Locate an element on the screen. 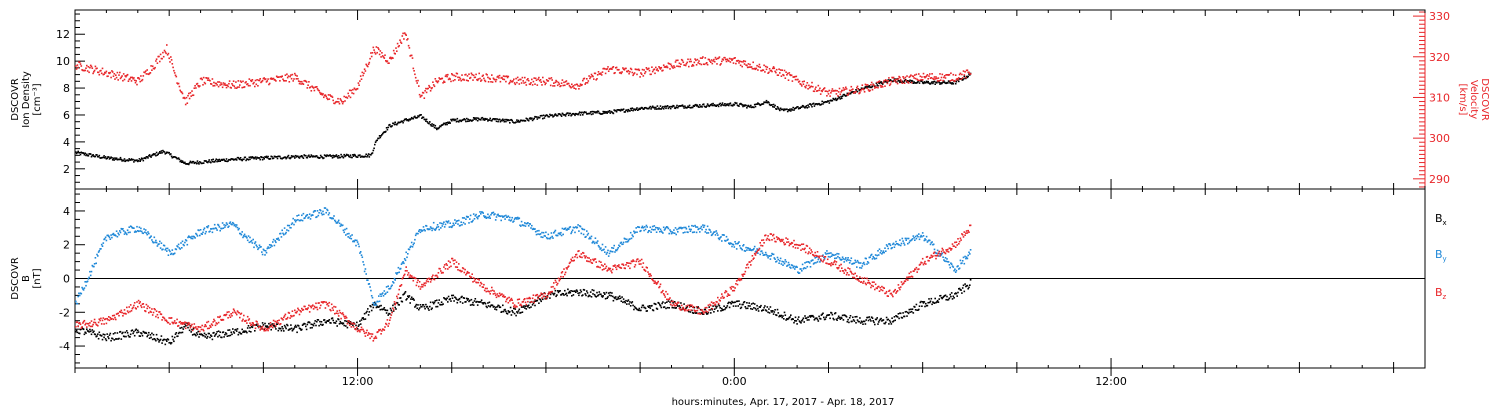 The height and width of the screenshot is (410, 1500). velocity-series-points is located at coordinates (523, 69).